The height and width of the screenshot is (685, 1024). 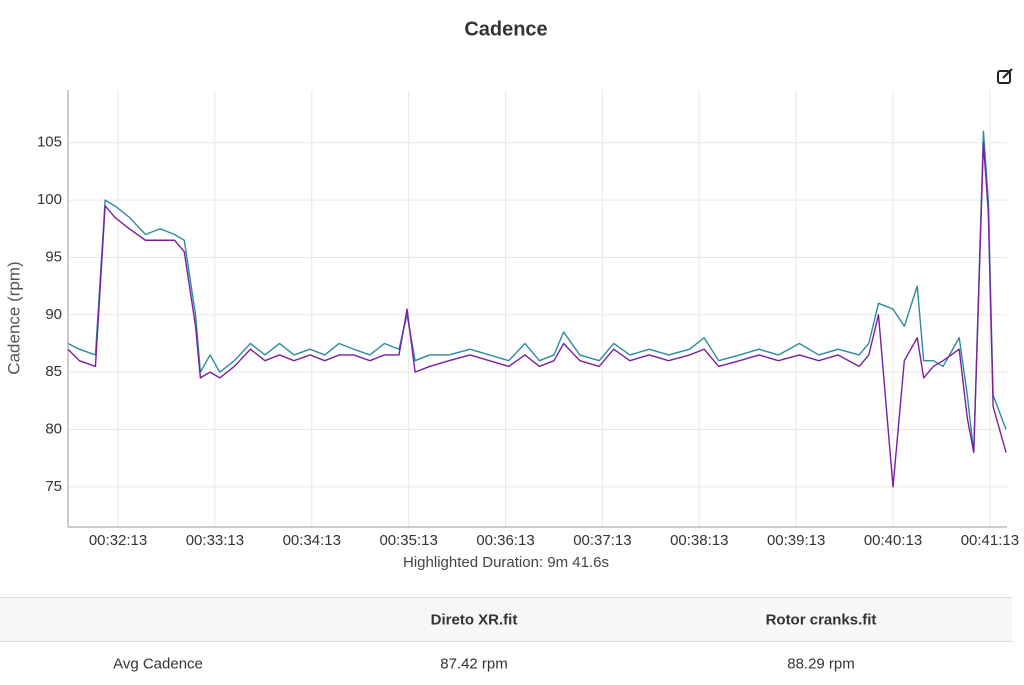 I want to click on table-row: Avg Cadence 87.42 rpm 88.29 rpm, so click(x=506, y=663).